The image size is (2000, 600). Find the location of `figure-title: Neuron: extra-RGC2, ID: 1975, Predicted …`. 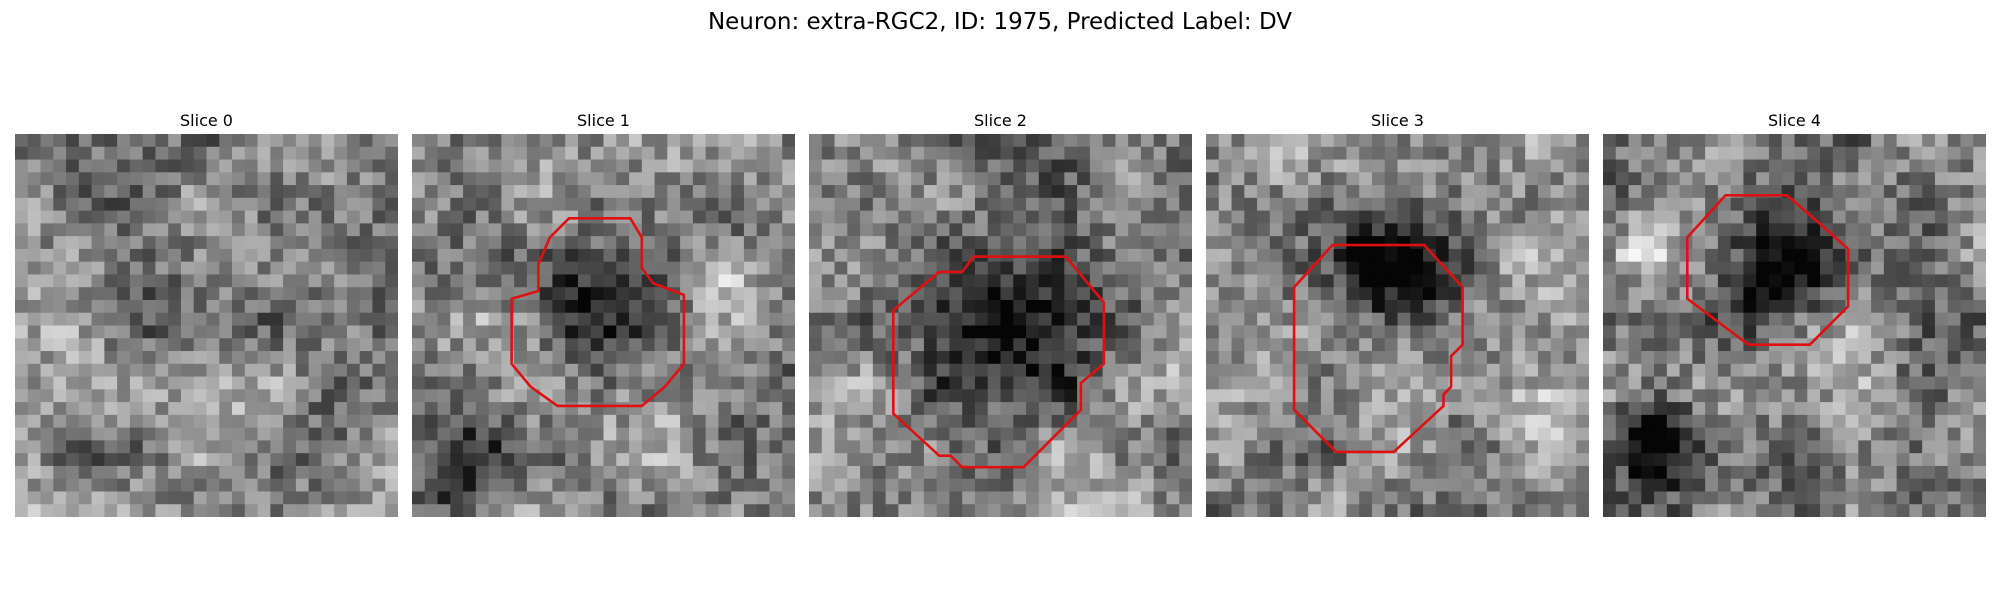

figure-title: Neuron: extra-RGC2, ID: 1975, Predicted … is located at coordinates (1000, 22).